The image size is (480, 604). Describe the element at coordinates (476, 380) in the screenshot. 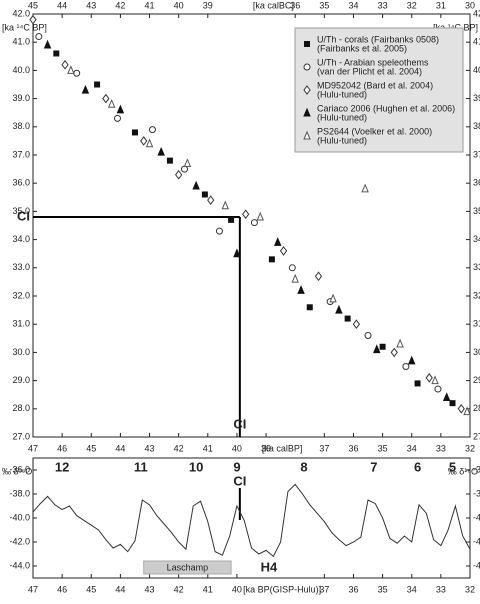

I see `y-tick-label-right: 29.0` at that location.